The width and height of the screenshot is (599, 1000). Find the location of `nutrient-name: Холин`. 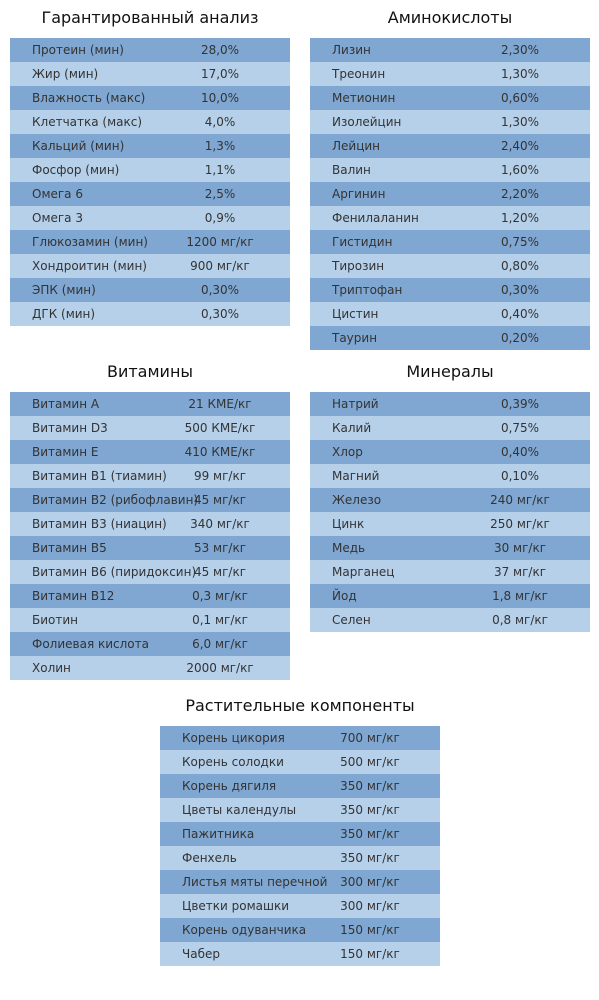

nutrient-name: Холин is located at coordinates (51, 668).